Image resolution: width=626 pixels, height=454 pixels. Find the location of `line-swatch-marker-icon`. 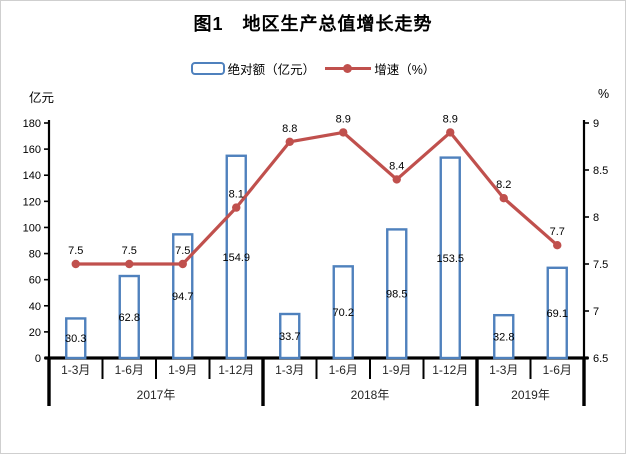

line-swatch-marker-icon is located at coordinates (348, 68).